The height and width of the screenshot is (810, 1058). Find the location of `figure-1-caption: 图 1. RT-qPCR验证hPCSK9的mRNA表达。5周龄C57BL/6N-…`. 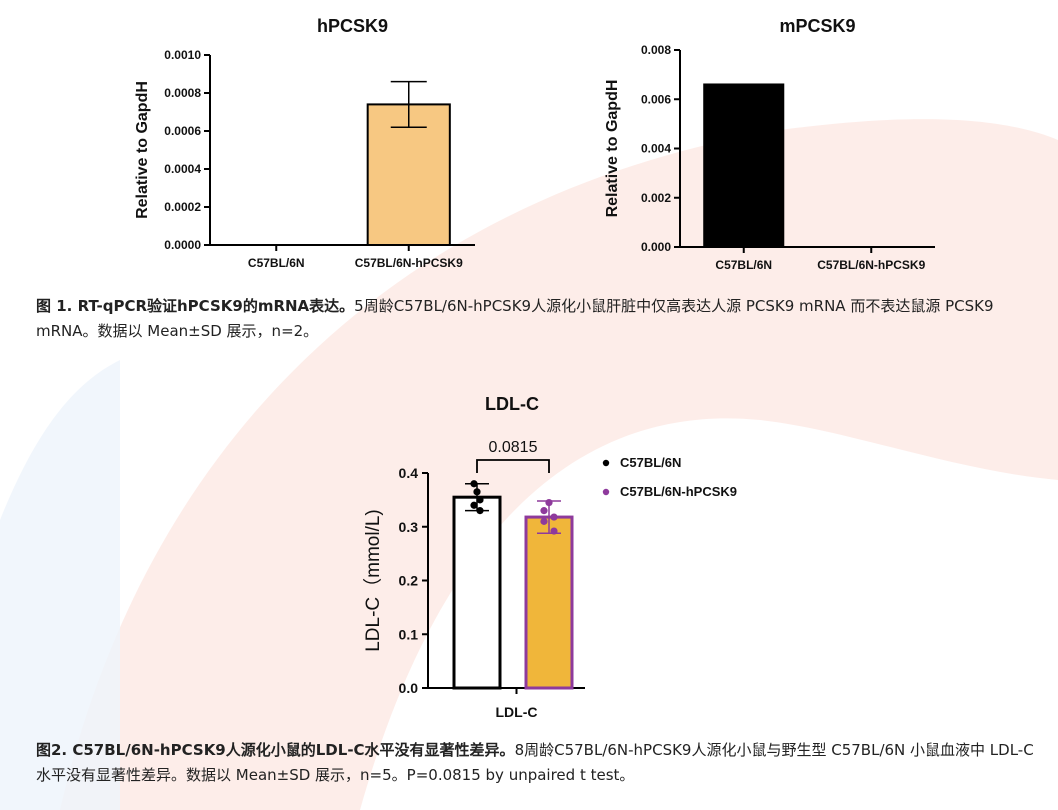

figure-1-caption: 图 1. RT-qPCR验证hPCSK9的mRNA表达。5周龄C57BL/6N-… is located at coordinates (536, 319).